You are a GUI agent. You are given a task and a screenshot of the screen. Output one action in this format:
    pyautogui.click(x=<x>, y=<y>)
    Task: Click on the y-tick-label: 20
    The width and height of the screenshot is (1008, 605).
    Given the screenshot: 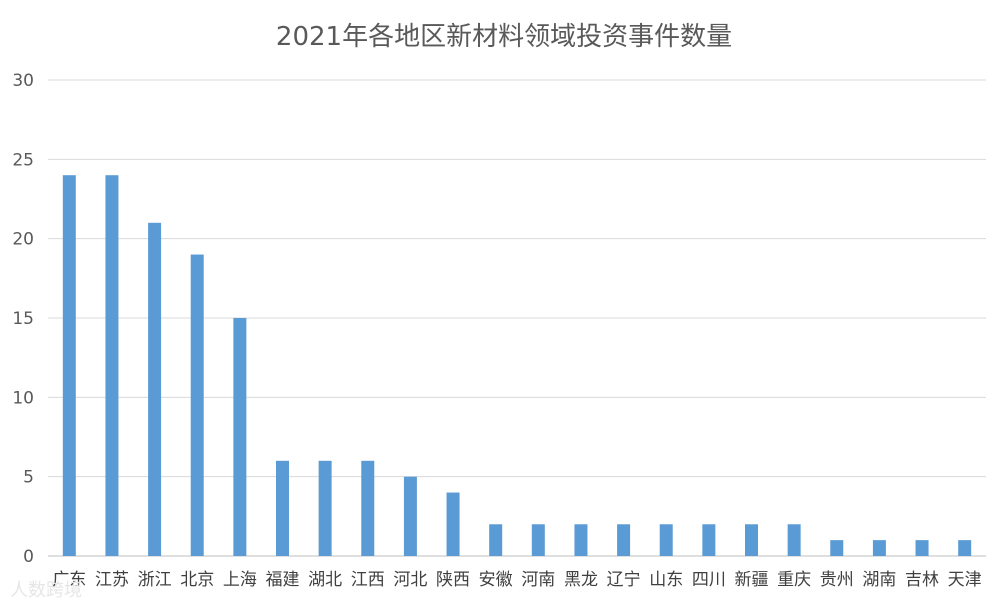 What is the action you would take?
    pyautogui.click(x=23, y=240)
    